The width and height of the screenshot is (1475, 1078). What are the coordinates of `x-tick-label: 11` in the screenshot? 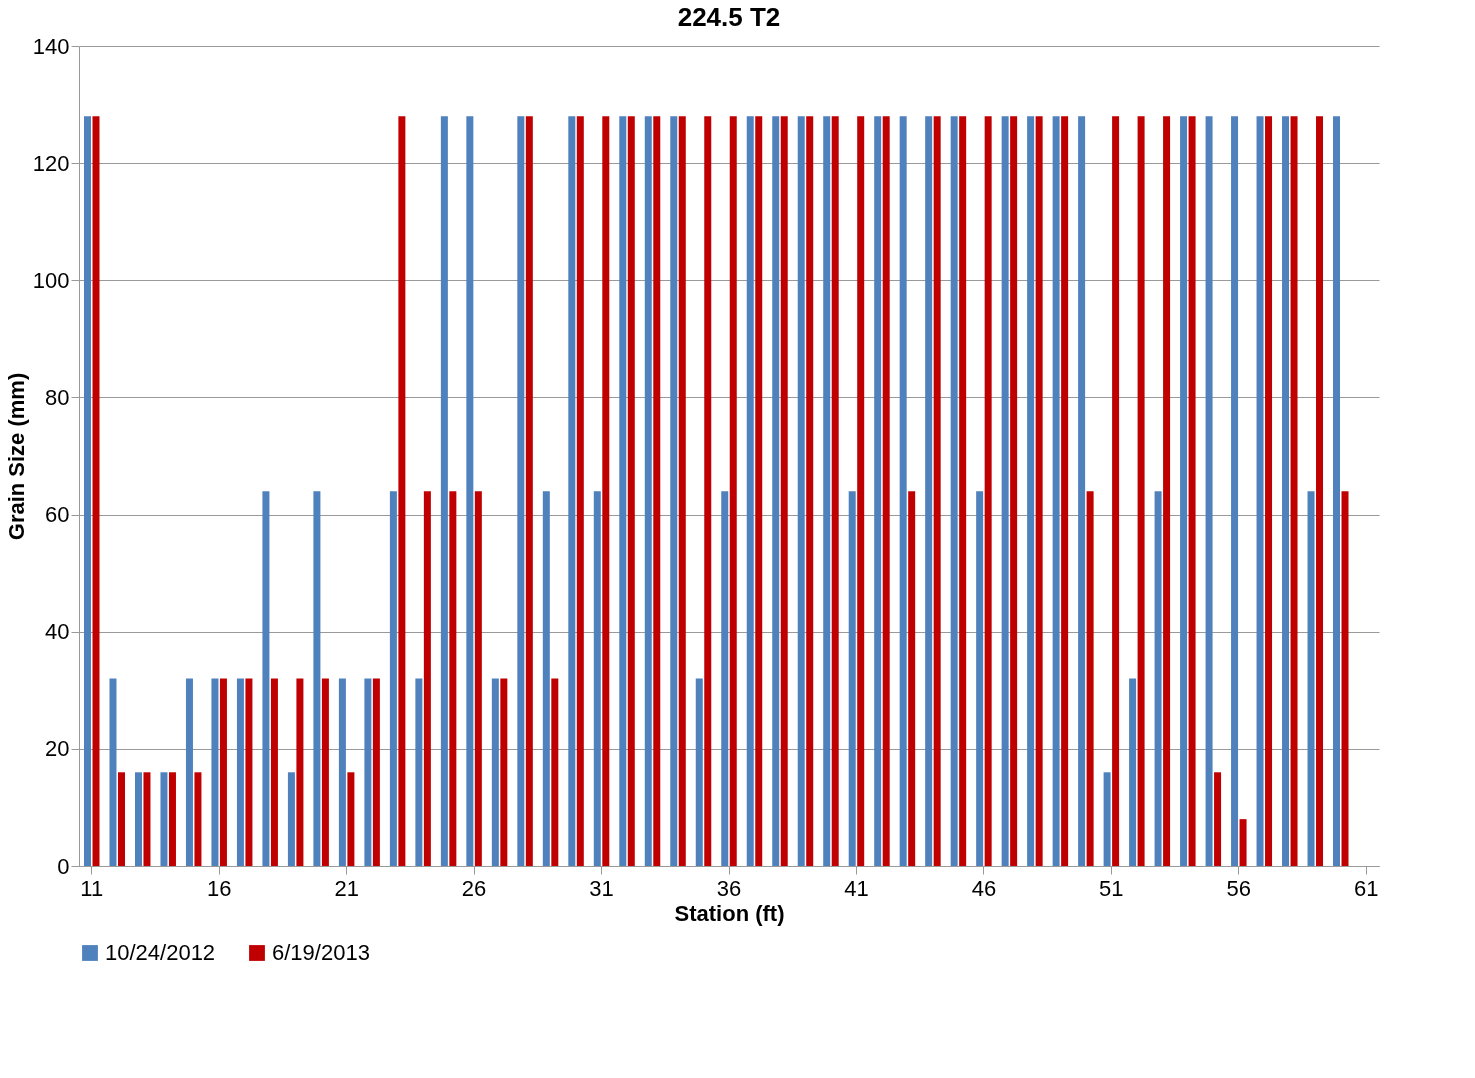 It's located at (92, 888).